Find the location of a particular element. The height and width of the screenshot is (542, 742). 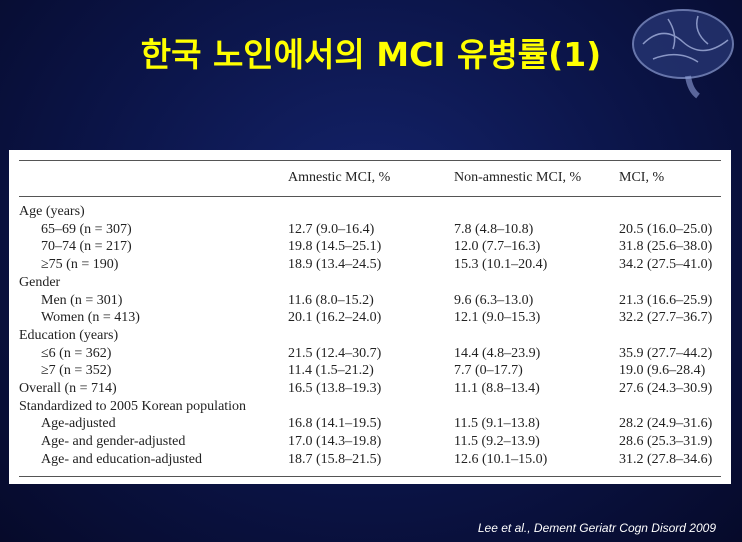

table-cell: 11.1 (8.8–13.4) is located at coordinates (497, 388).